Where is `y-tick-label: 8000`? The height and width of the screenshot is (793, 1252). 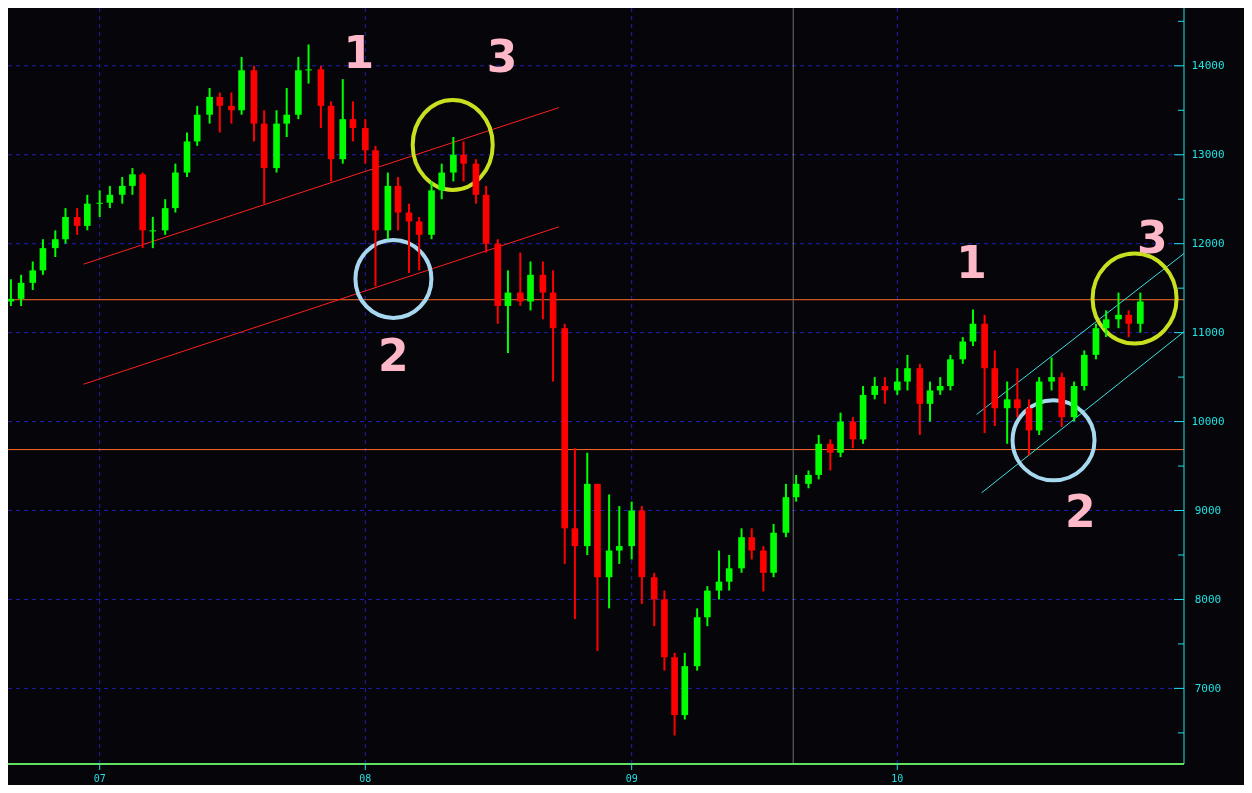 y-tick-label: 8000 is located at coordinates (1208, 599).